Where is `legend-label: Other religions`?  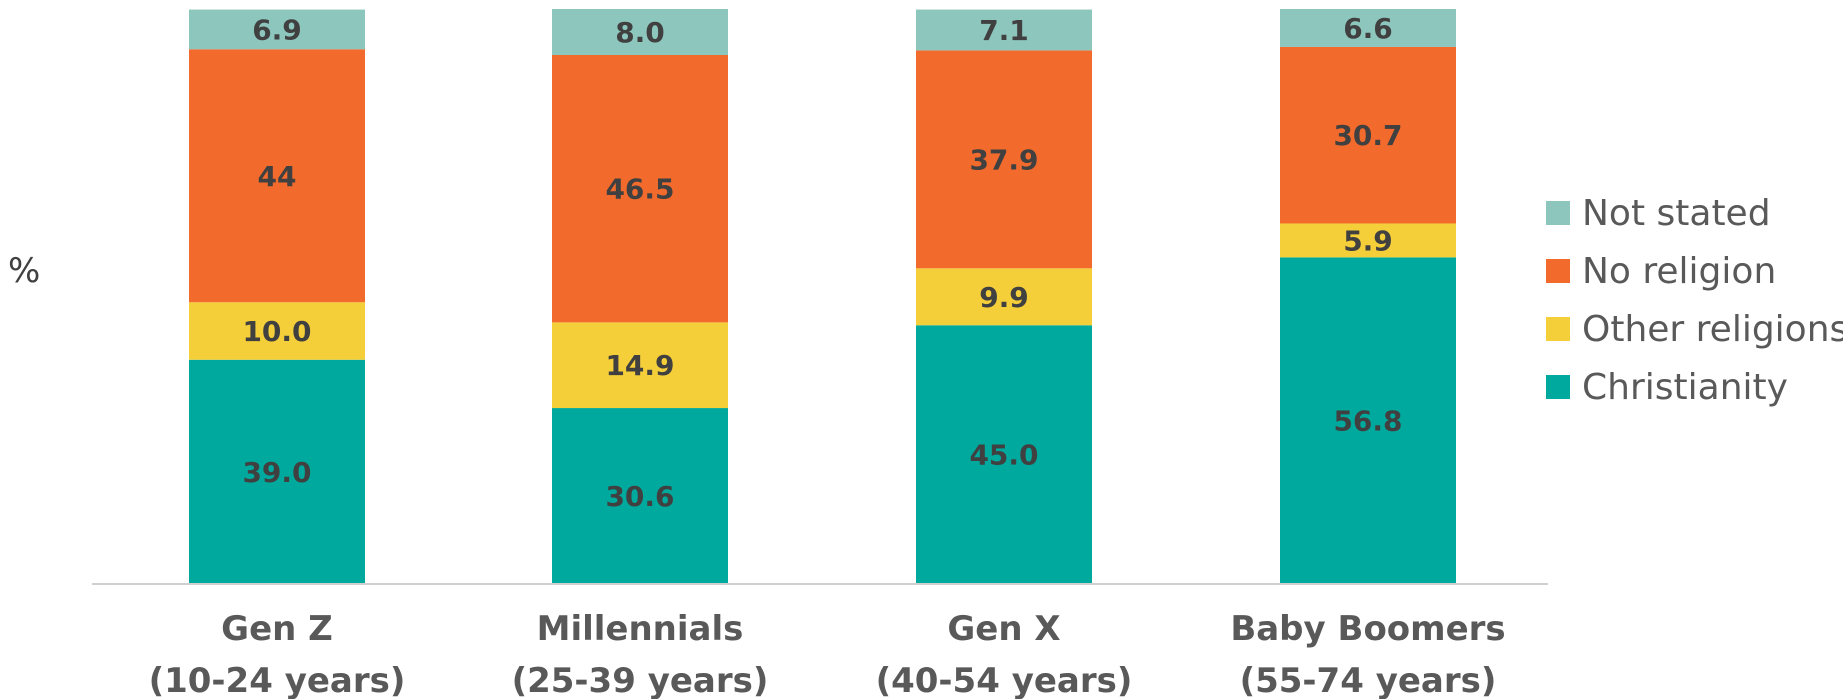
legend-label: Other religions is located at coordinates (1712, 329).